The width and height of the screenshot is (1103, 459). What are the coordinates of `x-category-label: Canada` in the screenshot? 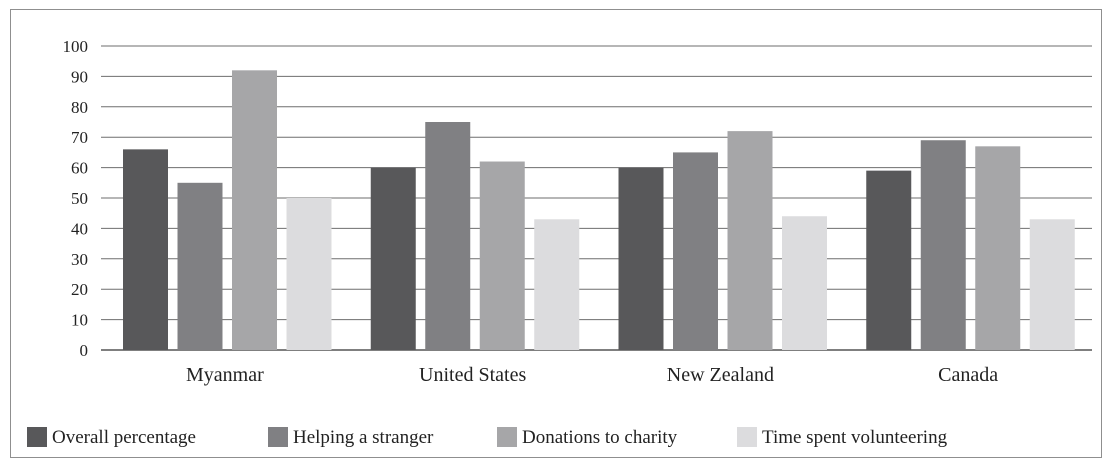 It's located at (968, 375).